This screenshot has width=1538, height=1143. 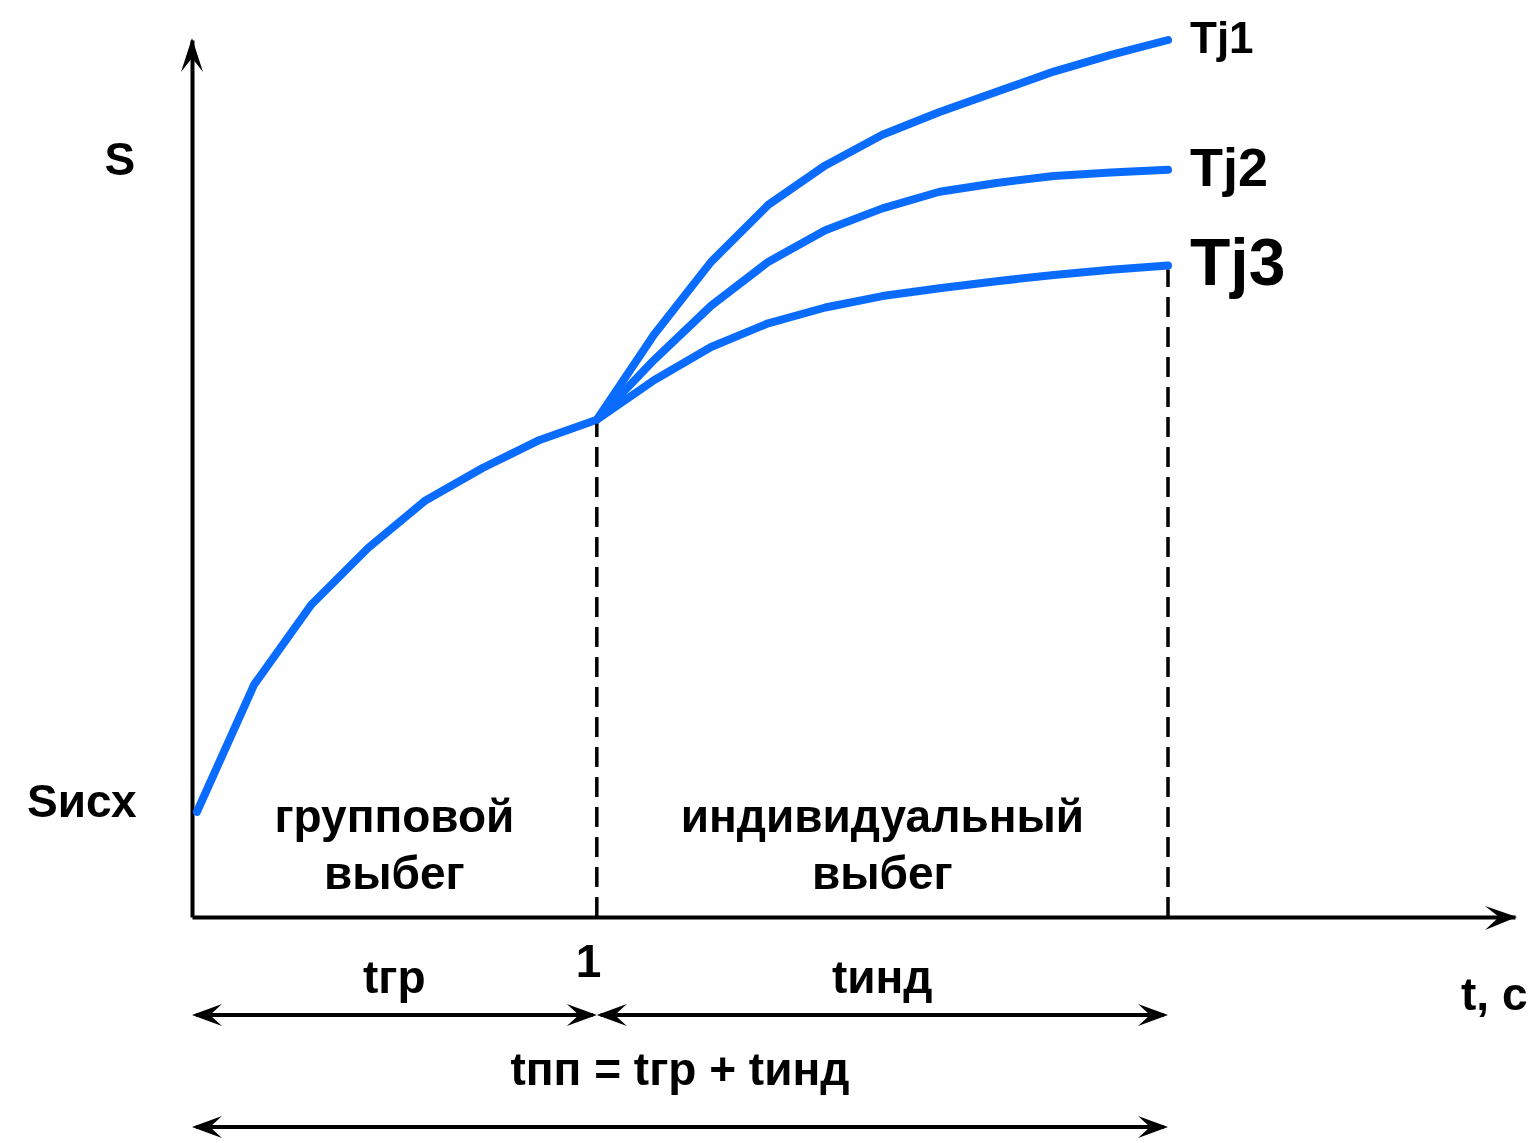 What do you see at coordinates (882, 844) in the screenshot?
I see `annotation: индивидуальный выбег` at bounding box center [882, 844].